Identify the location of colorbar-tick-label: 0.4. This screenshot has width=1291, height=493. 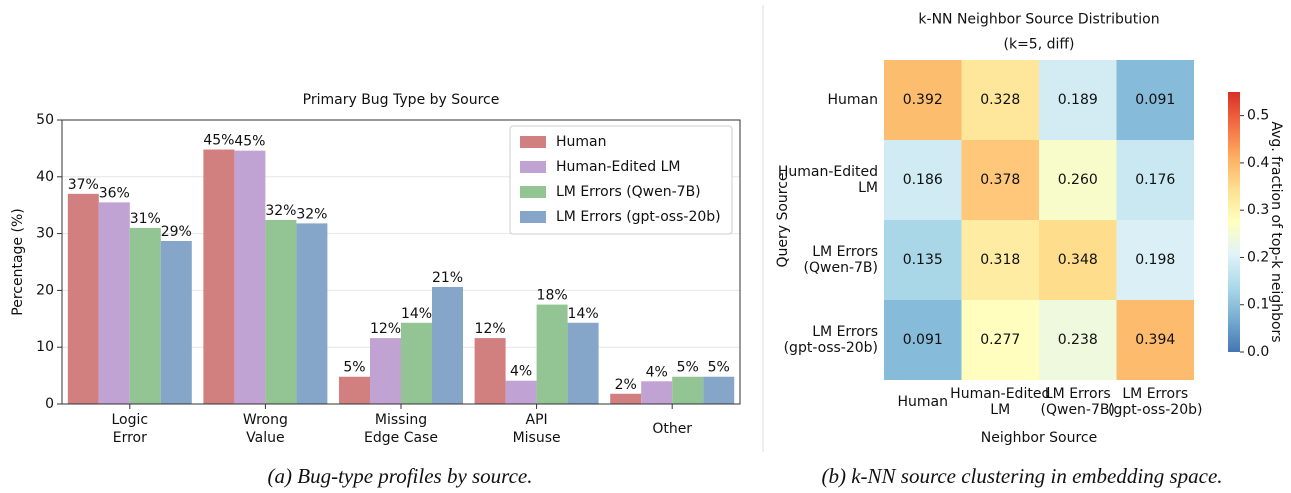
(1258, 163).